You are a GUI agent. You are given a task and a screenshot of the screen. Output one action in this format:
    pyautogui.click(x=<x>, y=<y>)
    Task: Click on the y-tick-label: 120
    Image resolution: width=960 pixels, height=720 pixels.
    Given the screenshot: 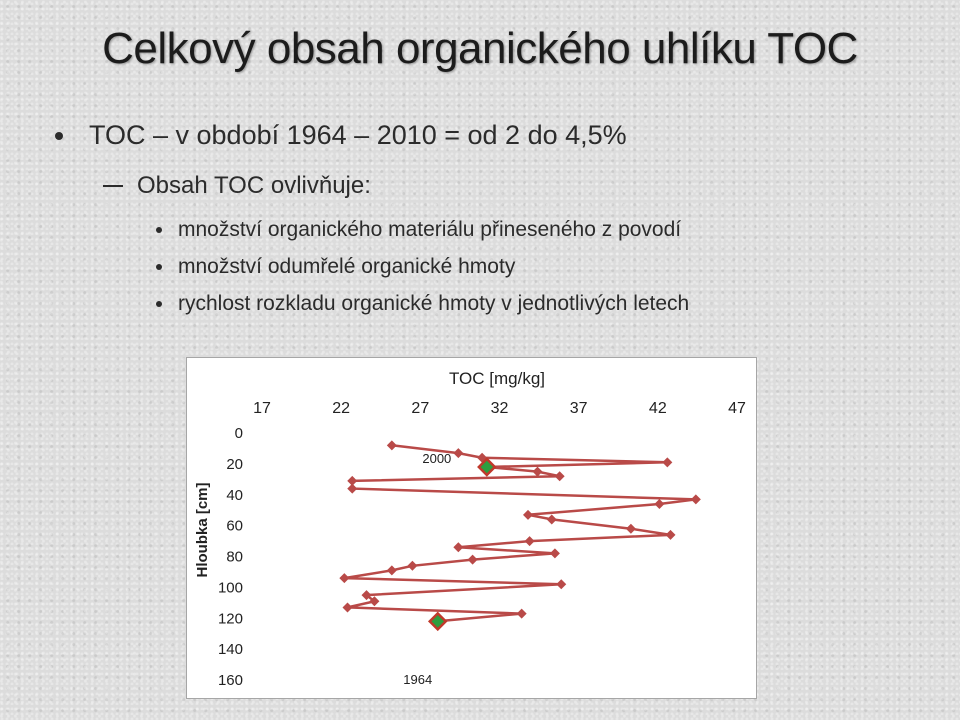 What is the action you would take?
    pyautogui.click(x=230, y=618)
    